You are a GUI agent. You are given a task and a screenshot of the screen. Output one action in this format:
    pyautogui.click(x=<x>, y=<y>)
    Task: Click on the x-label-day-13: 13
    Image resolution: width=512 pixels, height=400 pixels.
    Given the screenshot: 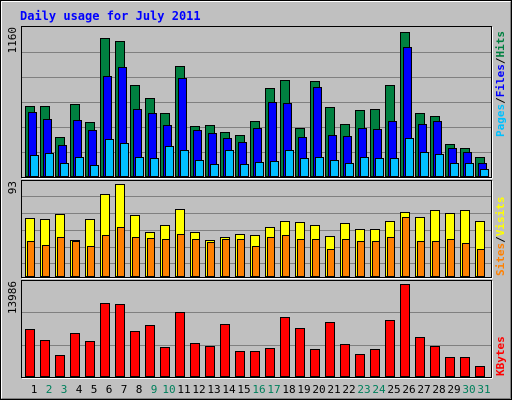 What is the action you would take?
    pyautogui.click(x=213, y=389)
    